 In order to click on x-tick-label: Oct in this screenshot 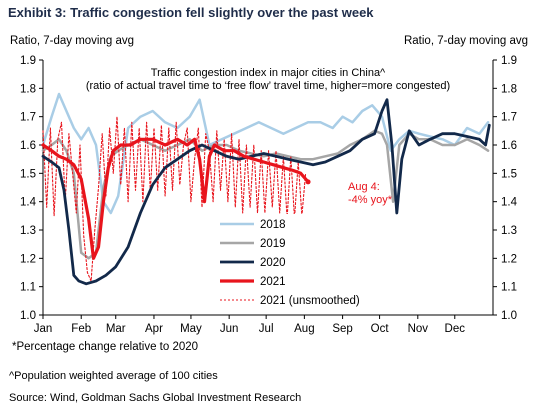, I will do `click(380, 329)`.